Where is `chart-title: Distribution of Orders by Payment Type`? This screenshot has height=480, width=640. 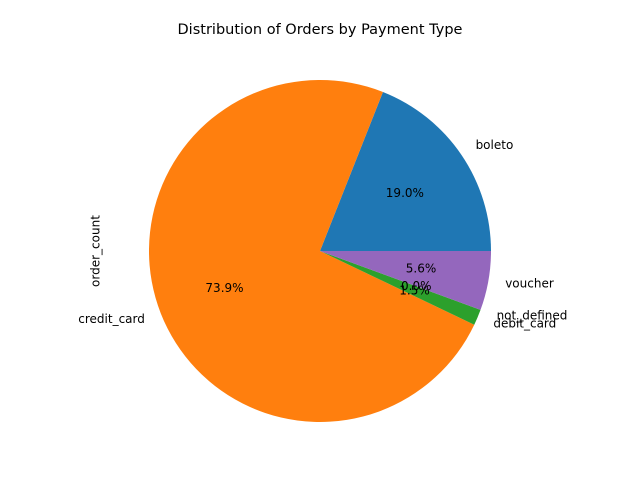
chart-title: Distribution of Orders by Payment Type is located at coordinates (320, 30).